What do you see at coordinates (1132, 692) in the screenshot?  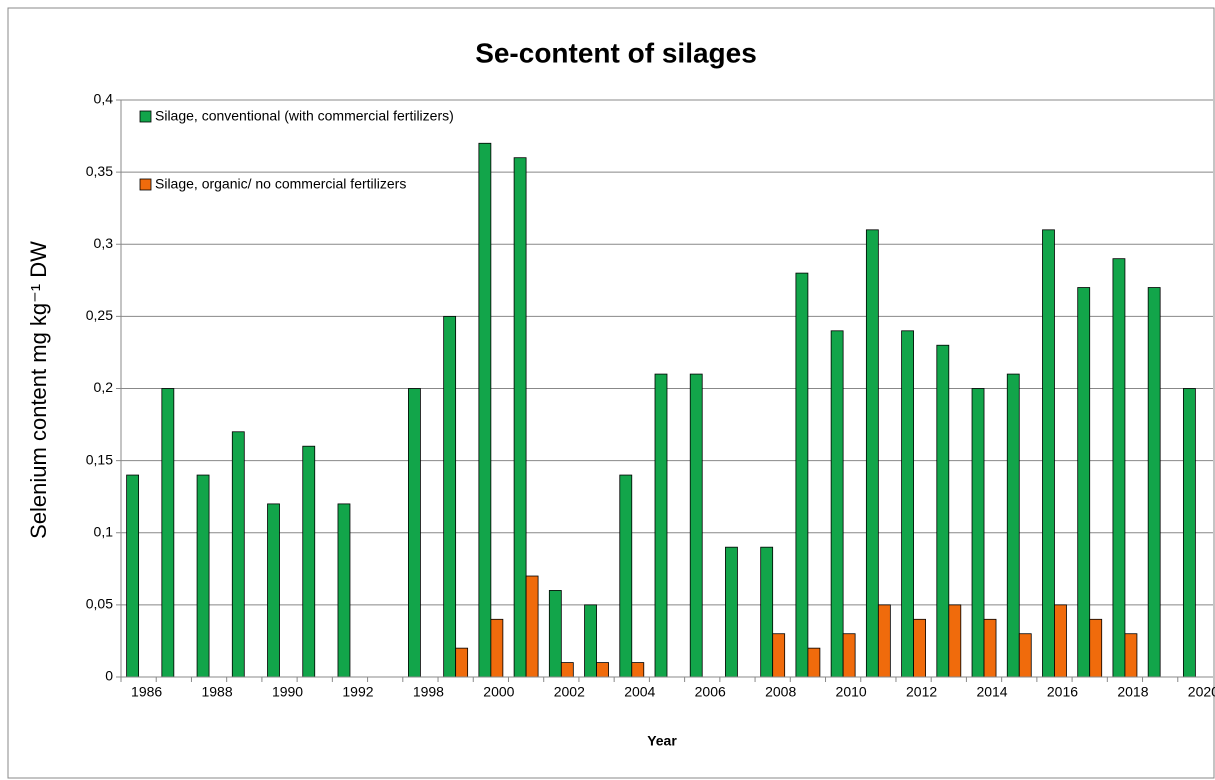 I see `x-tick-label: 2018` at bounding box center [1132, 692].